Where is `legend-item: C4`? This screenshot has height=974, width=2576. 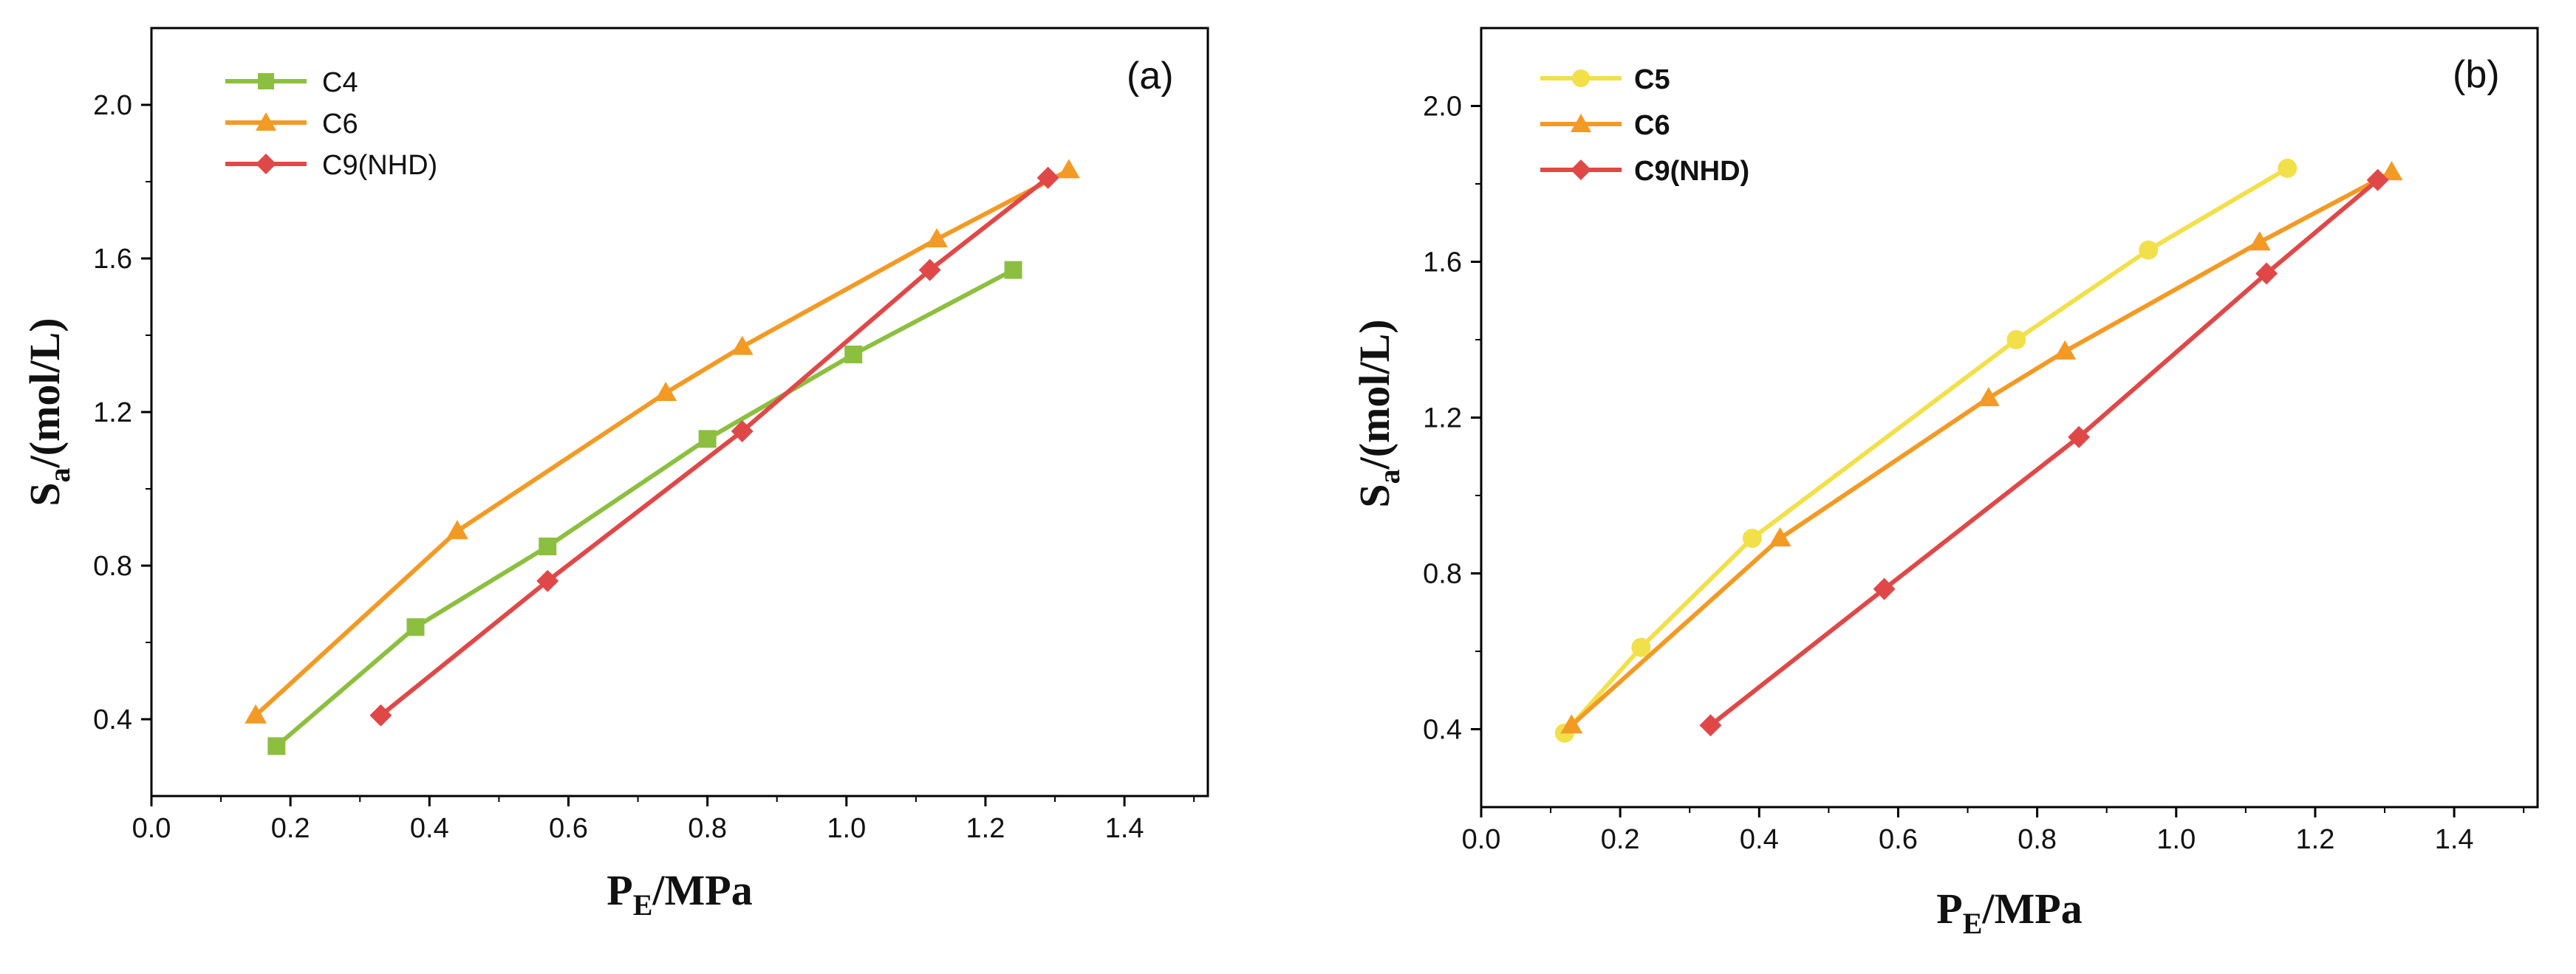 legend-item: C4 is located at coordinates (291, 82).